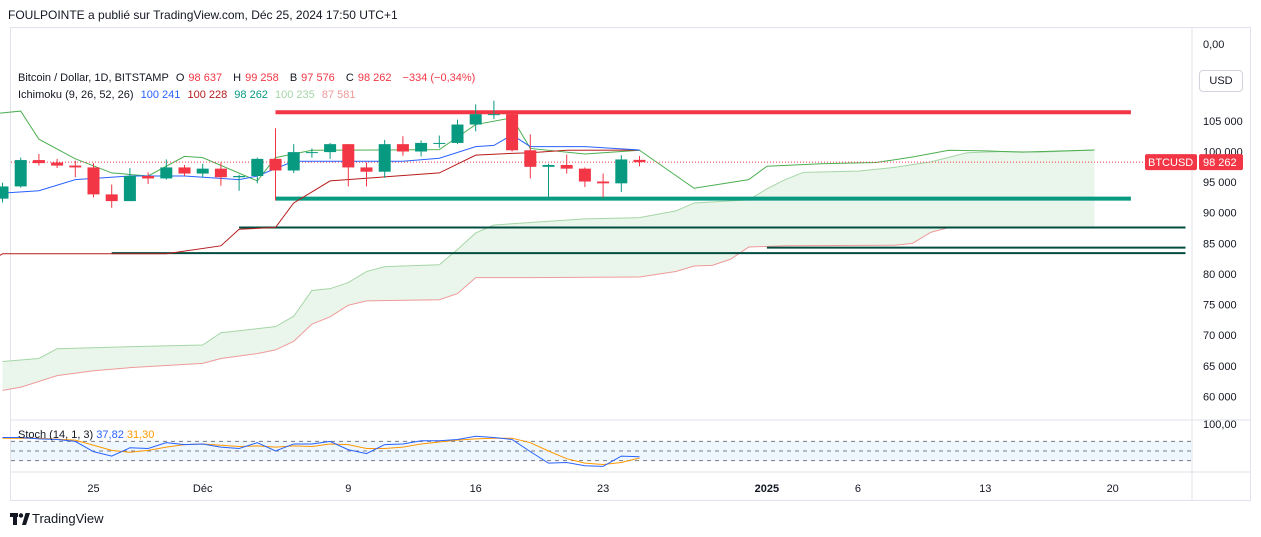  I want to click on ichimoku-title: Ichimoku (9, 26, 52, 26), so click(76, 95).